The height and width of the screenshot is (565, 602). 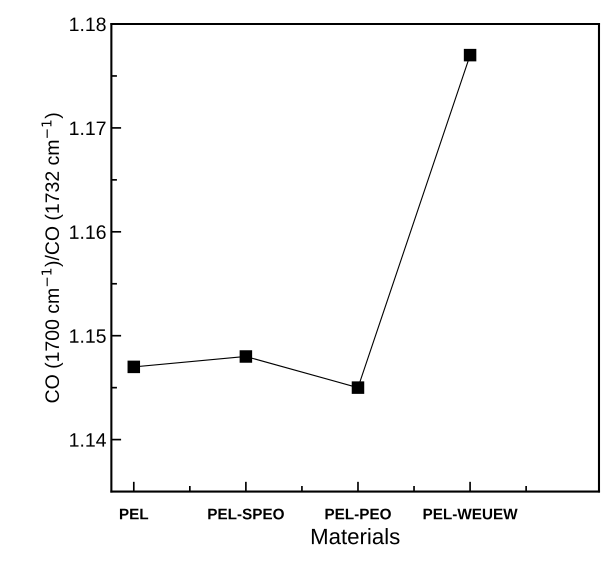 What do you see at coordinates (356, 536) in the screenshot?
I see `x-axis-title: Materials` at bounding box center [356, 536].